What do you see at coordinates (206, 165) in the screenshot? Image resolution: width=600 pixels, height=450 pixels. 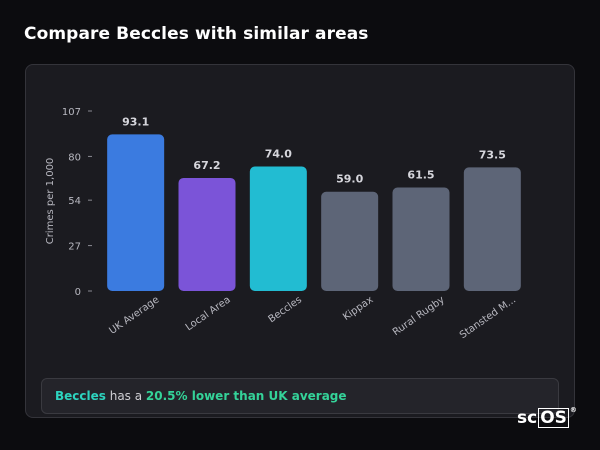 I see `bar-value-label: 67.2` at bounding box center [206, 165].